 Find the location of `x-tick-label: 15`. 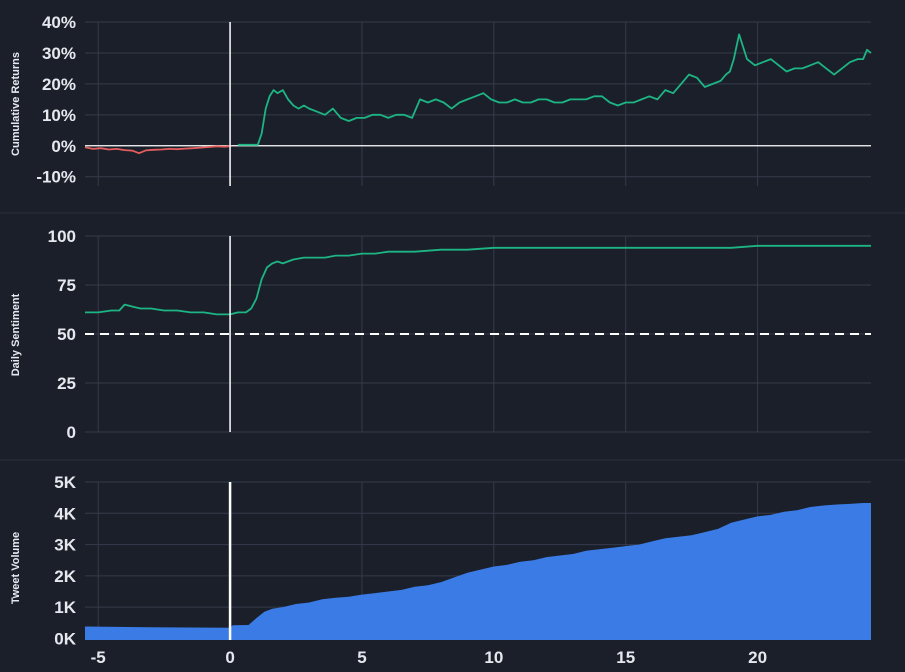

x-tick-label: 15 is located at coordinates (625, 657).